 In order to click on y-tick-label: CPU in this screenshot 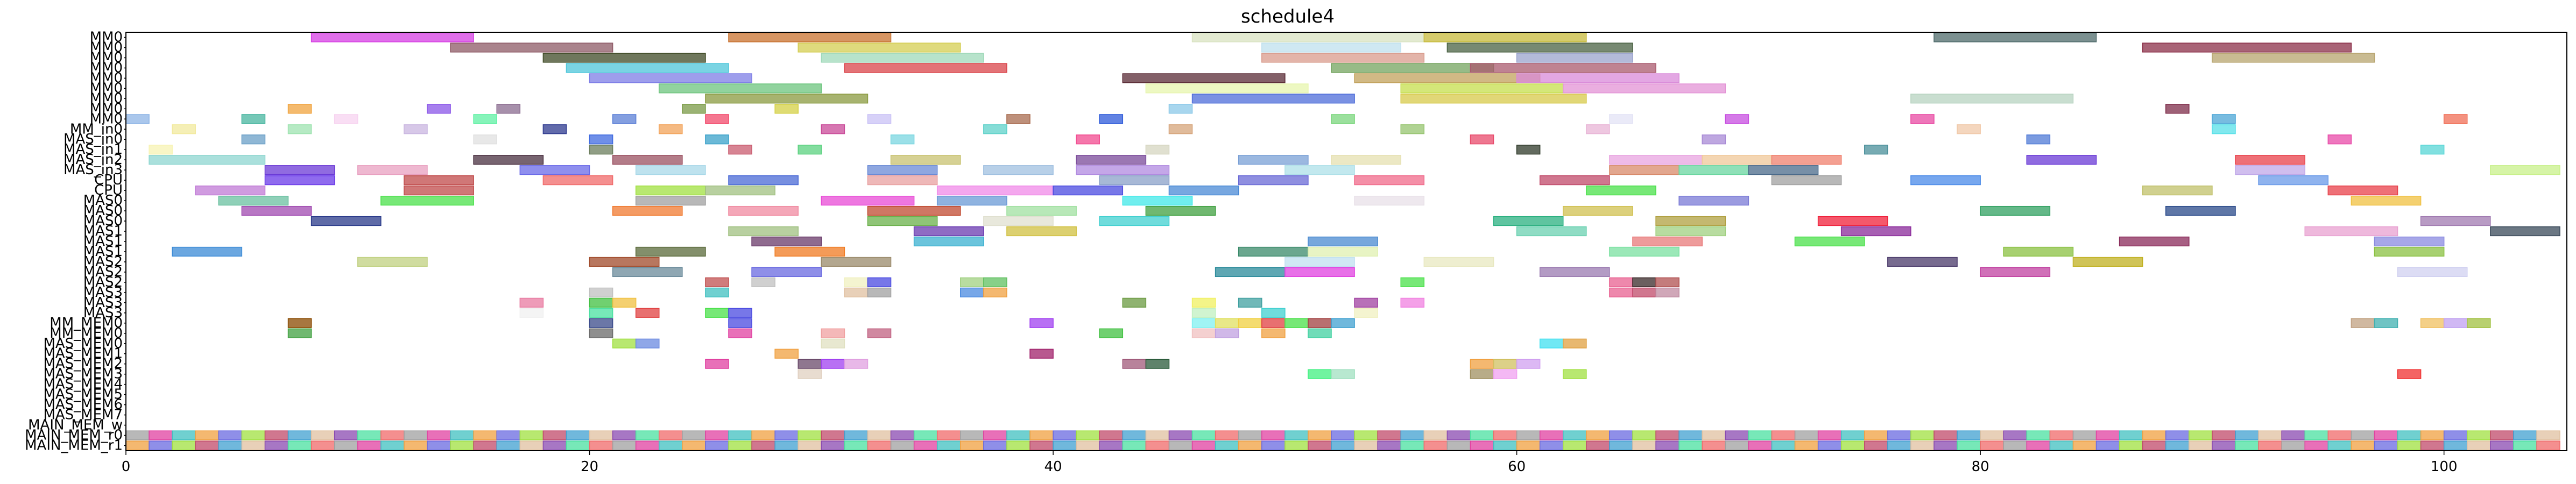, I will do `click(108, 180)`.